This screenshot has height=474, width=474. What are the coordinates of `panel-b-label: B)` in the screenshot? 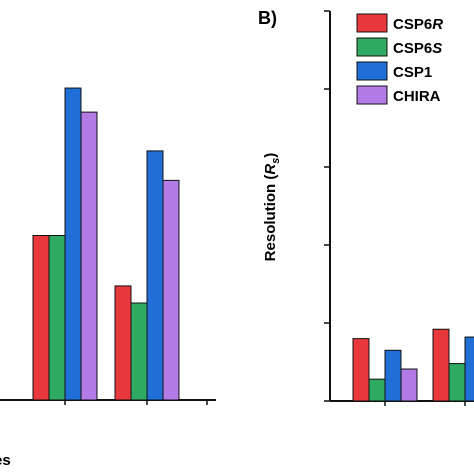 It's located at (267, 18).